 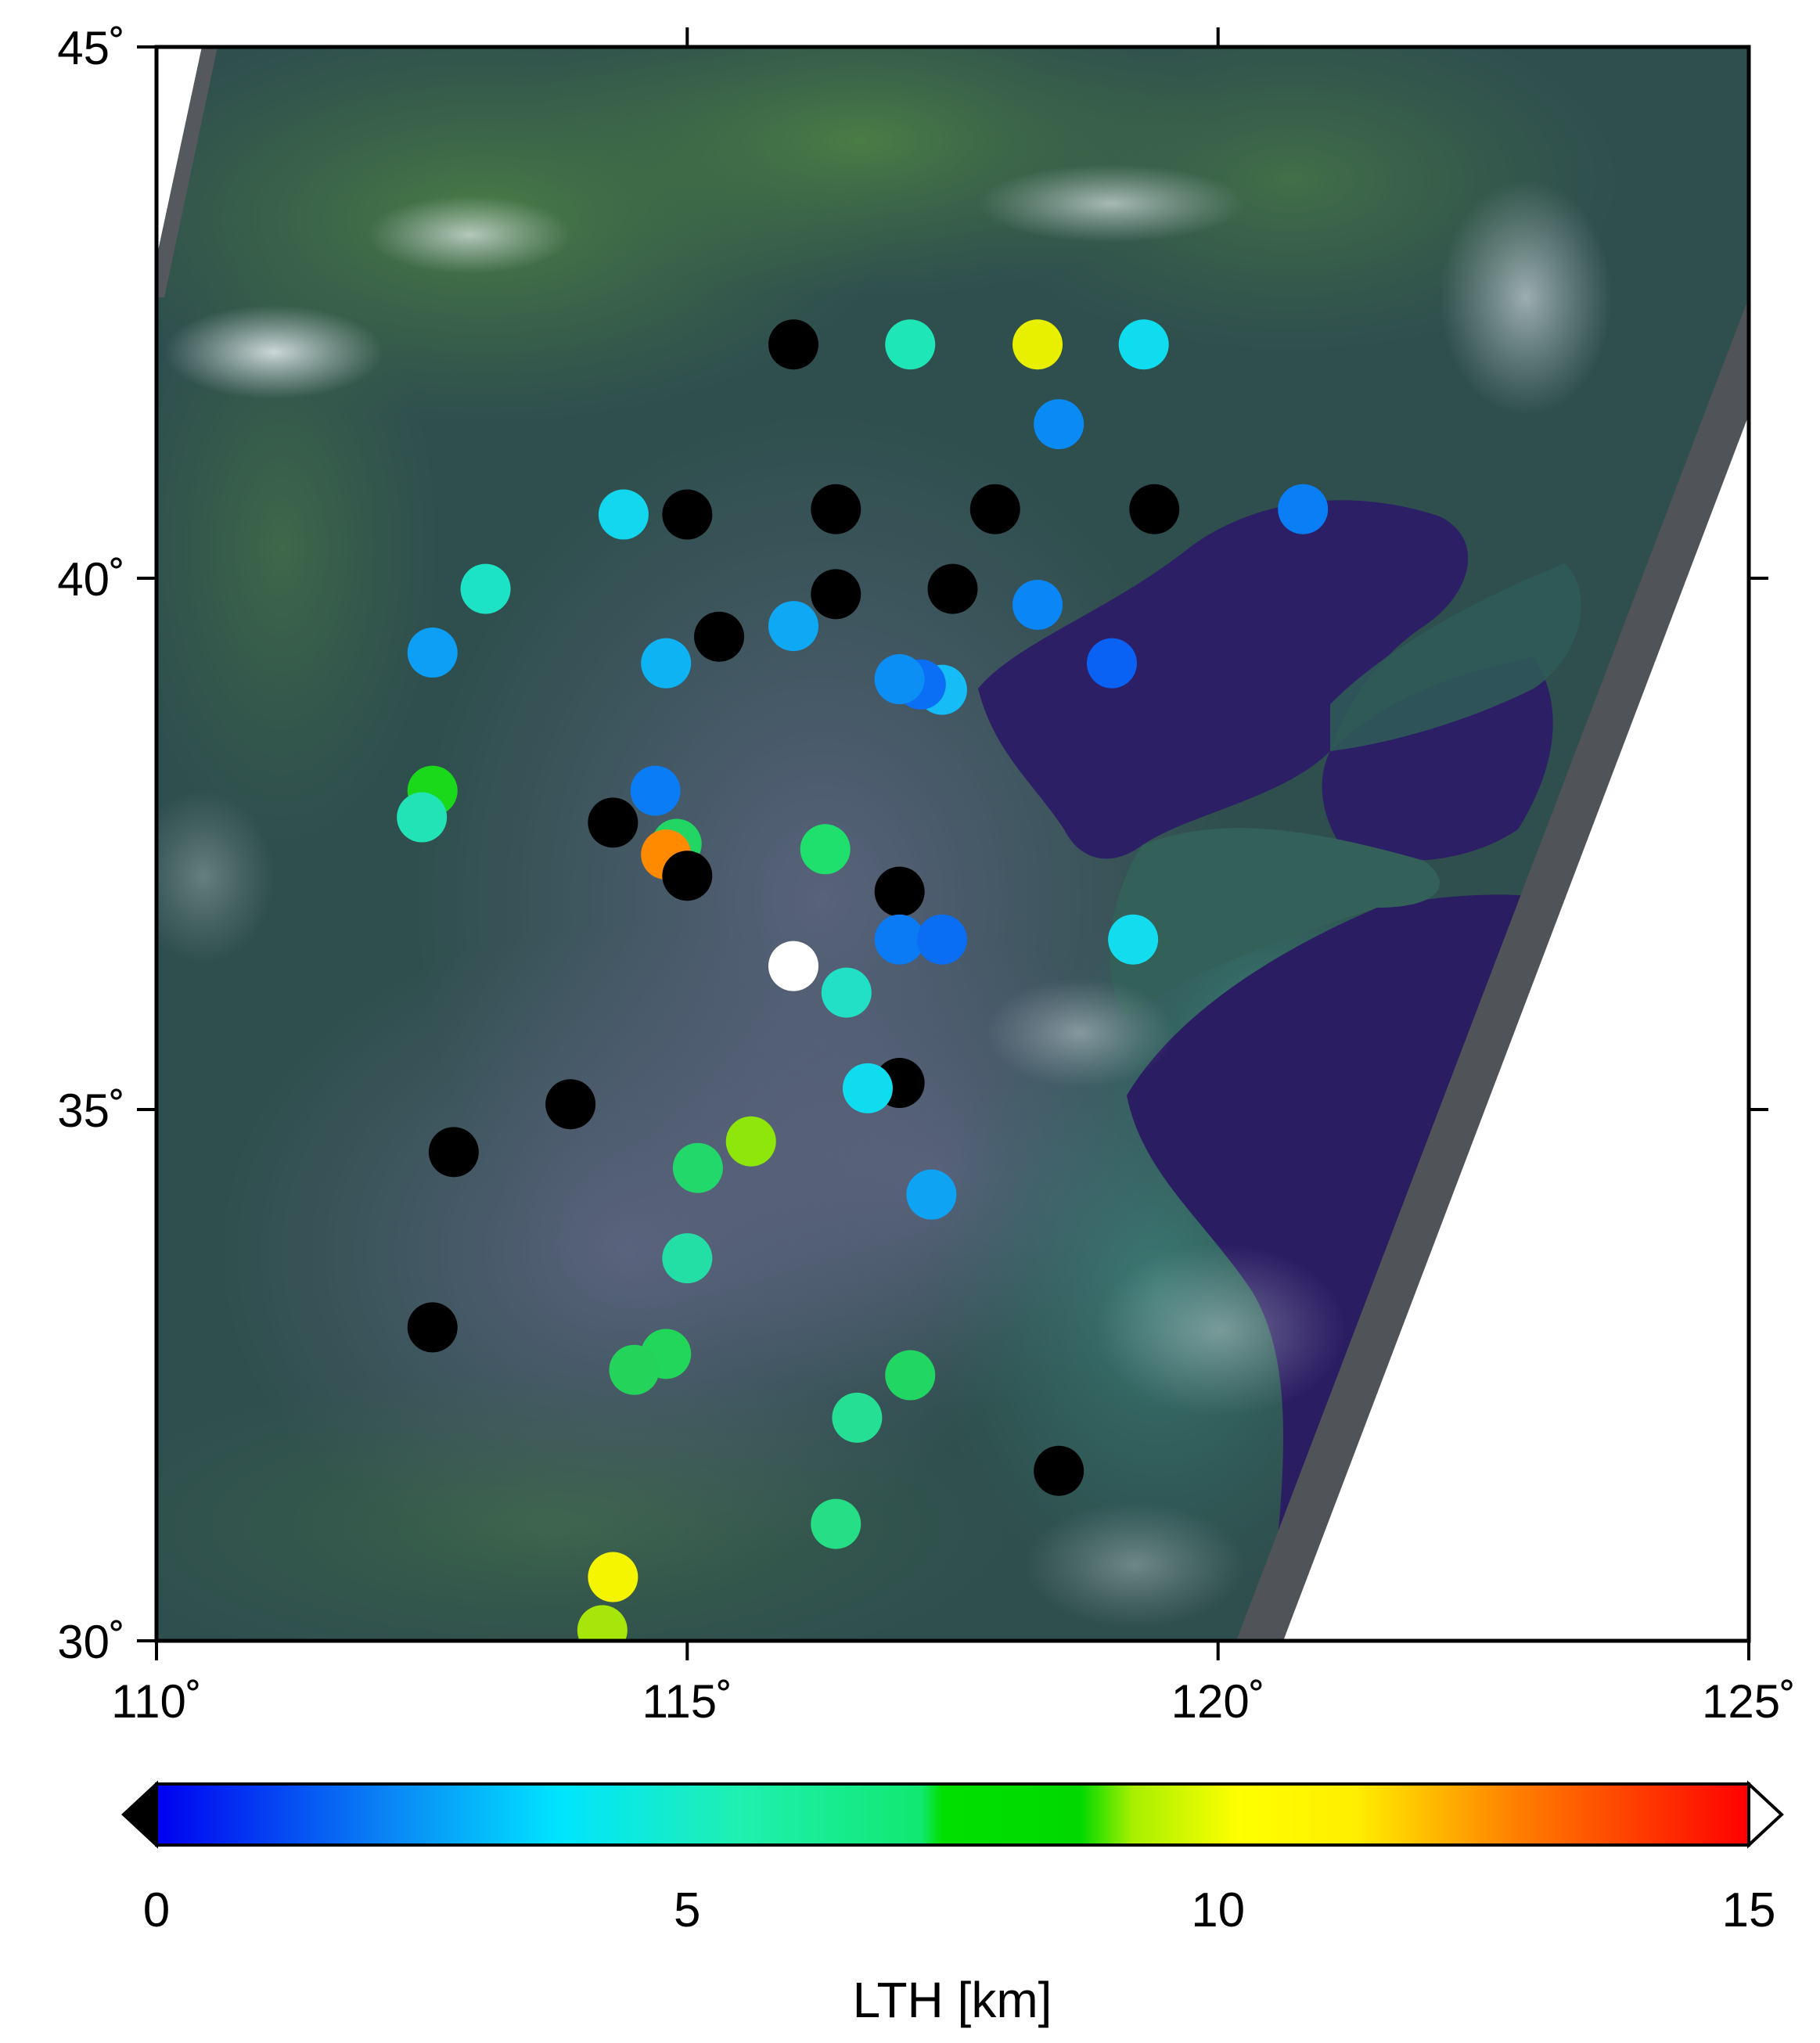 I want to click on colorbar-over-triangle, so click(x=1765, y=1815).